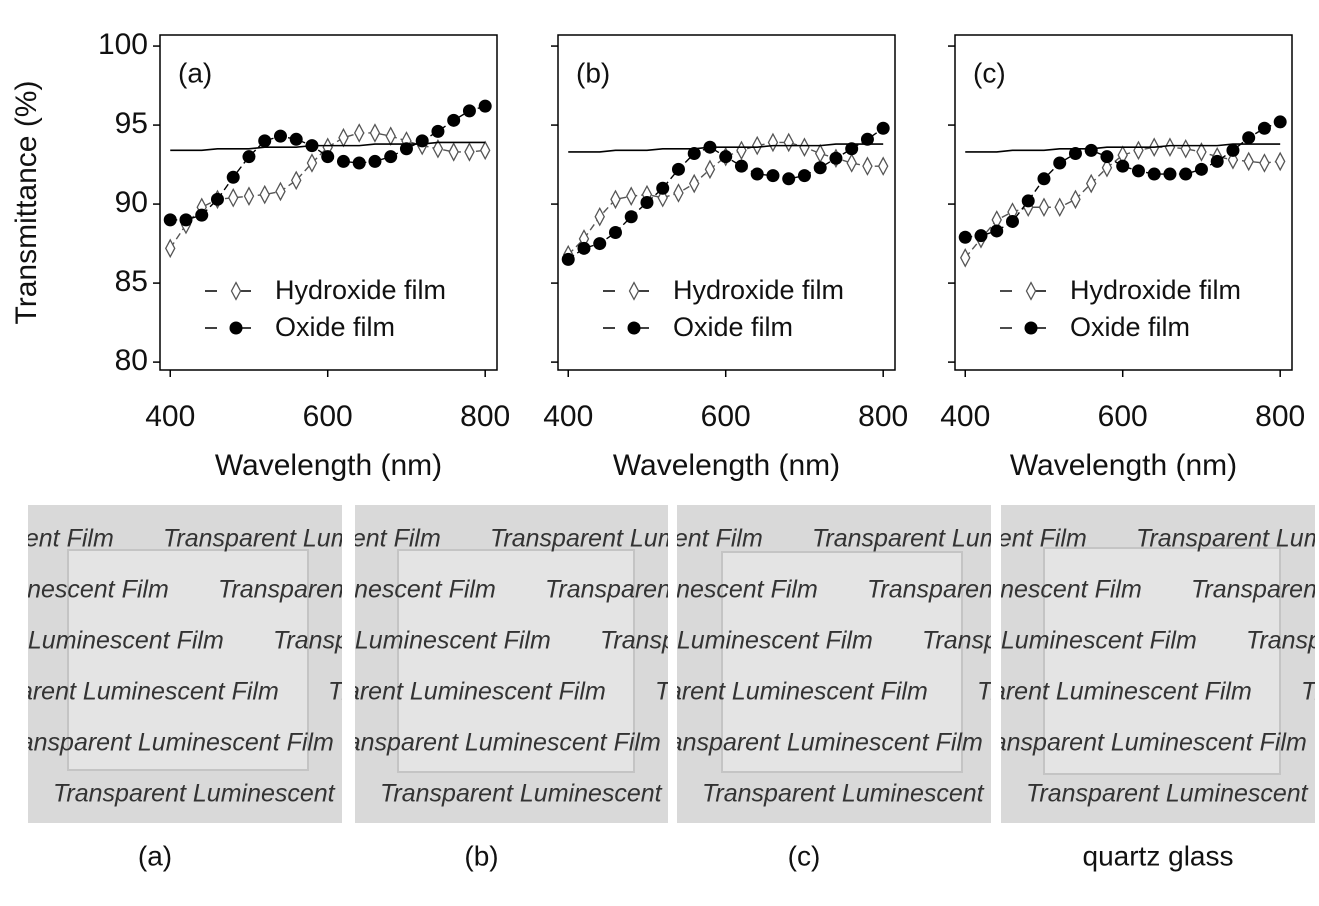 Image resolution: width=1319 pixels, height=906 pixels. What do you see at coordinates (26, 203) in the screenshot?
I see `y-axis-label: Transmittance (%)` at bounding box center [26, 203].